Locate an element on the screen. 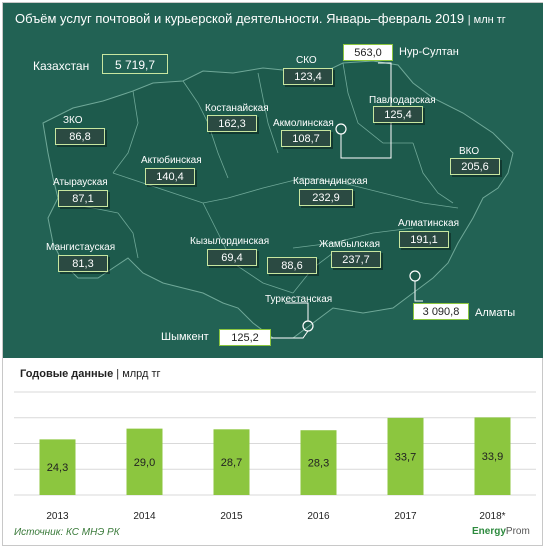 The width and height of the screenshot is (546, 549). region-value-atyrau: 87,1 is located at coordinates (83, 198).